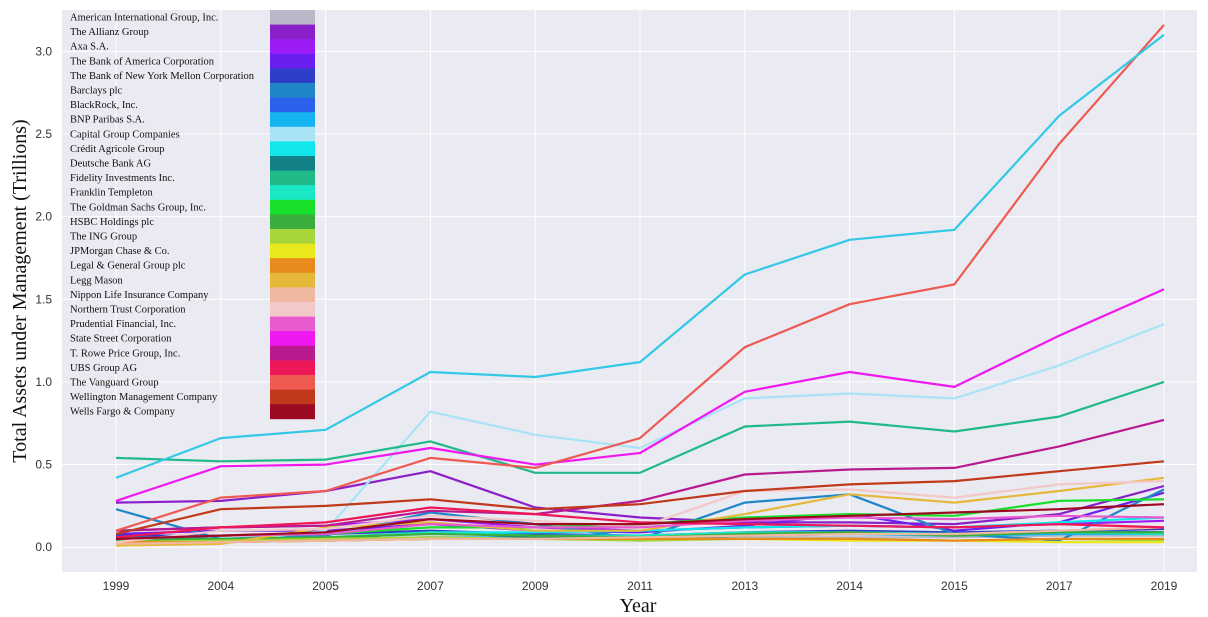 The image size is (1208, 617). Describe the element at coordinates (1164, 586) in the screenshot. I see `x-tick-label: 2019` at that location.